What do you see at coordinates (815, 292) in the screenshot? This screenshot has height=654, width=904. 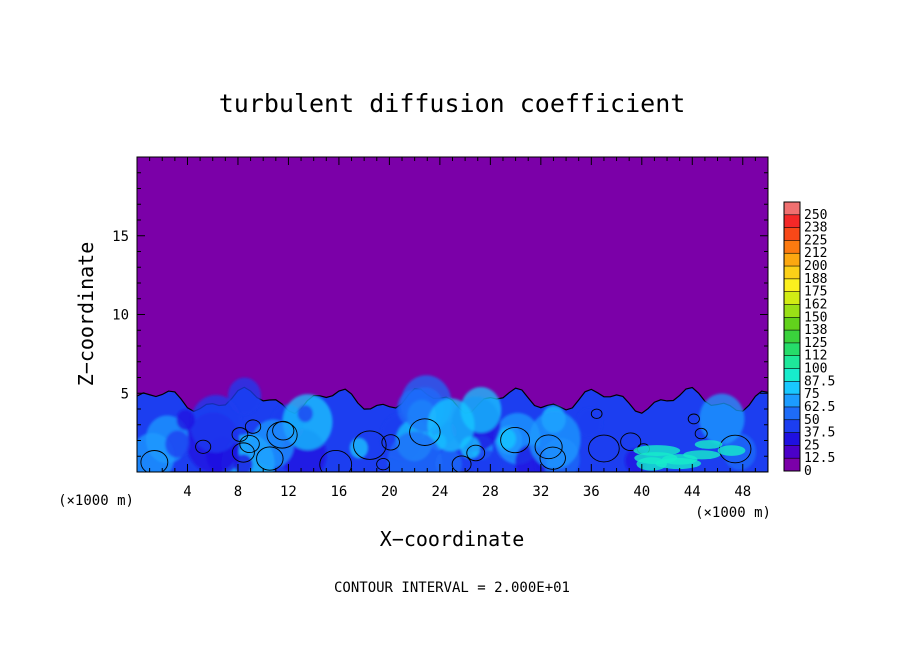 I see `colorbar-label: 175` at bounding box center [815, 292].